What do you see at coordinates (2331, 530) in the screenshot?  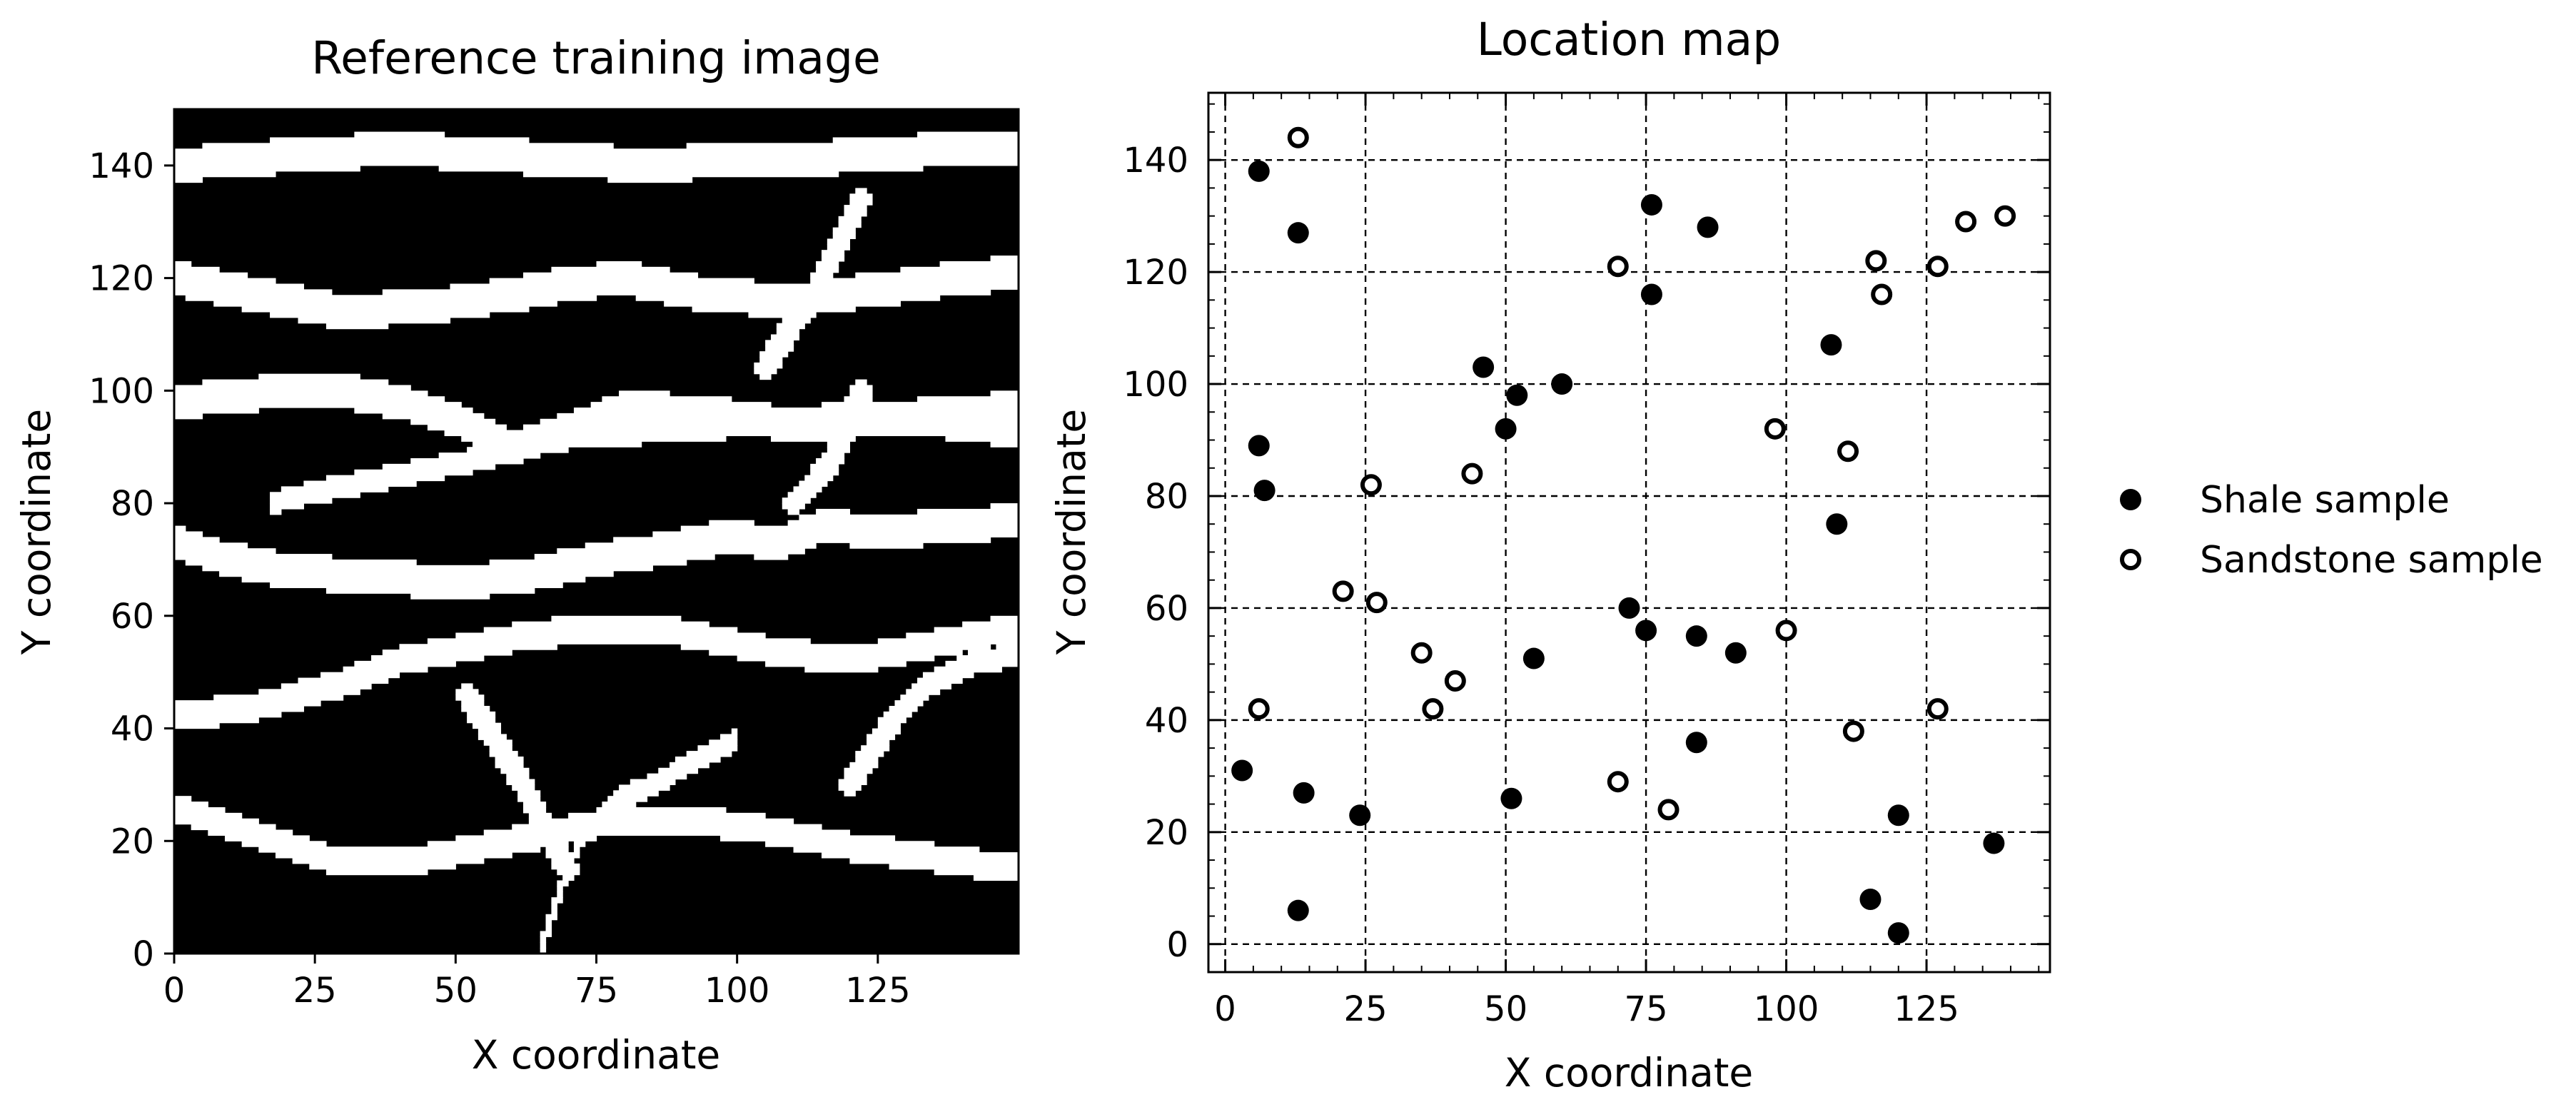 I see `legend: Shale sample Sandstone sample` at bounding box center [2331, 530].